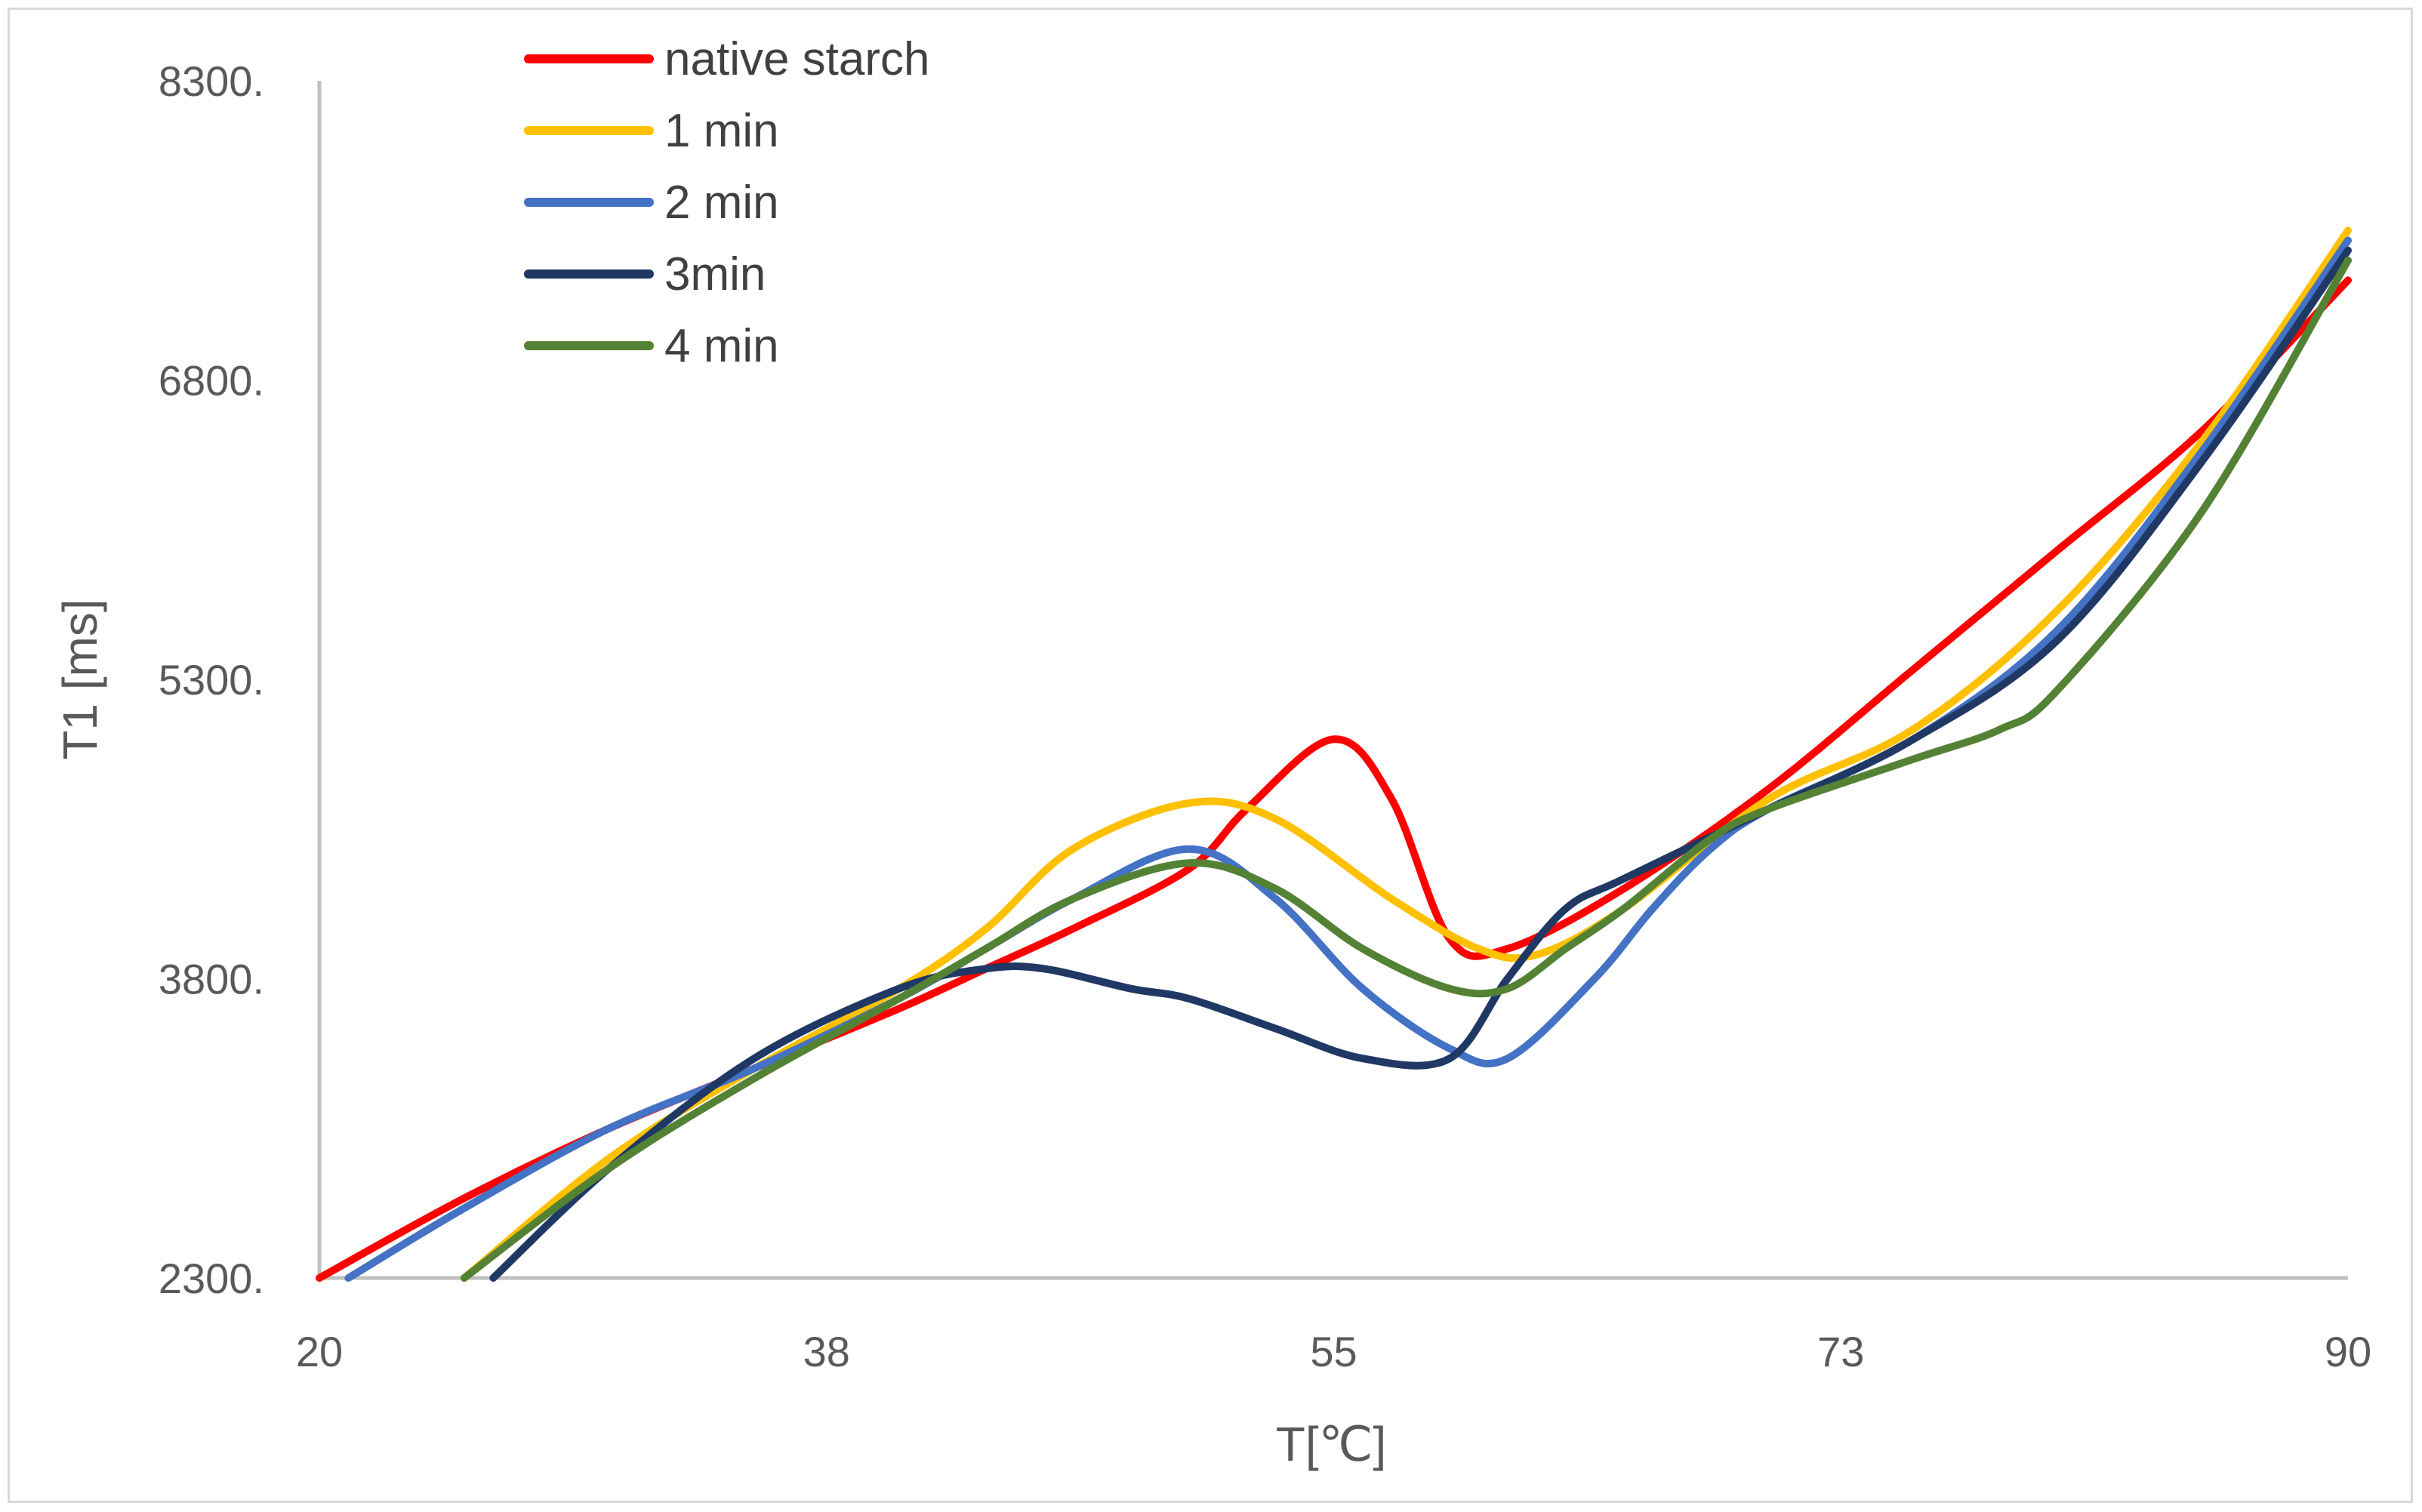 This screenshot has width=2422, height=1512. I want to click on legend-label-4: 3min, so click(715, 274).